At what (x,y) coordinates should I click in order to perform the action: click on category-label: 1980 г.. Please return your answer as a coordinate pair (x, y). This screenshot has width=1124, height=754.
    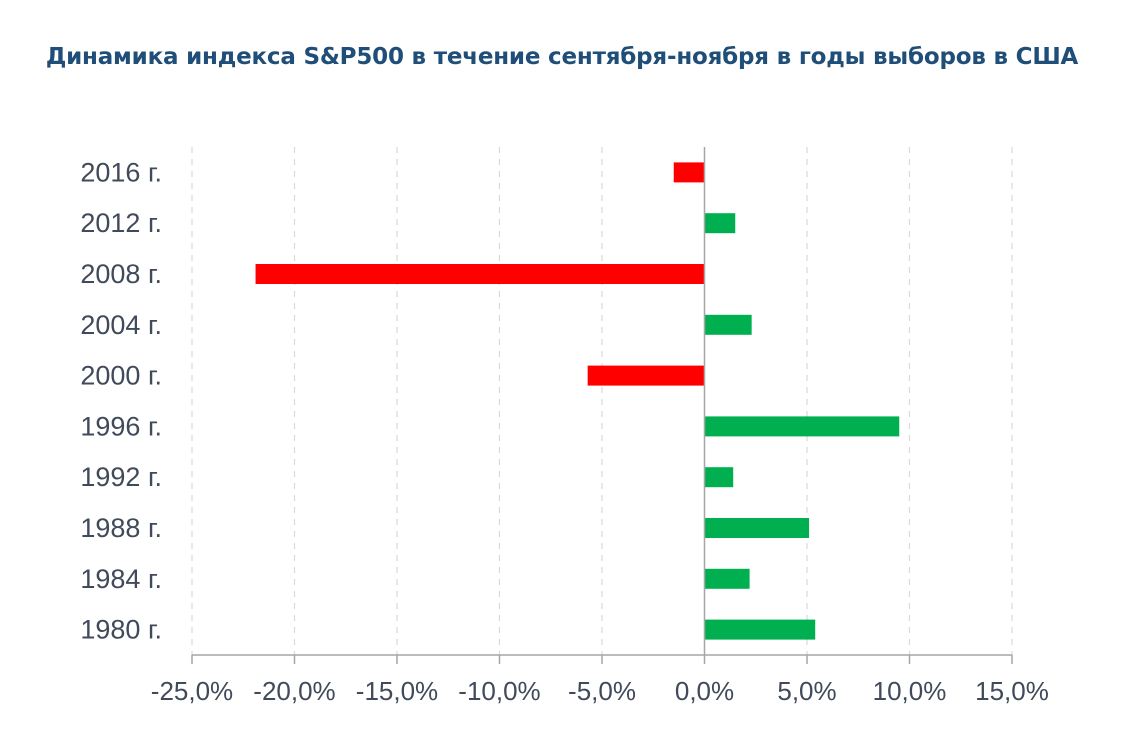
    Looking at the image, I should click on (121, 630).